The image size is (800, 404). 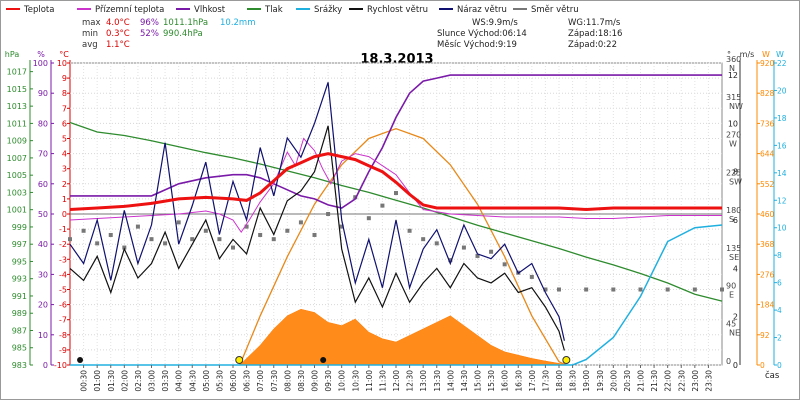 What do you see at coordinates (396, 381) in the screenshot?
I see `time-tick-label: 12:00` at bounding box center [396, 381].